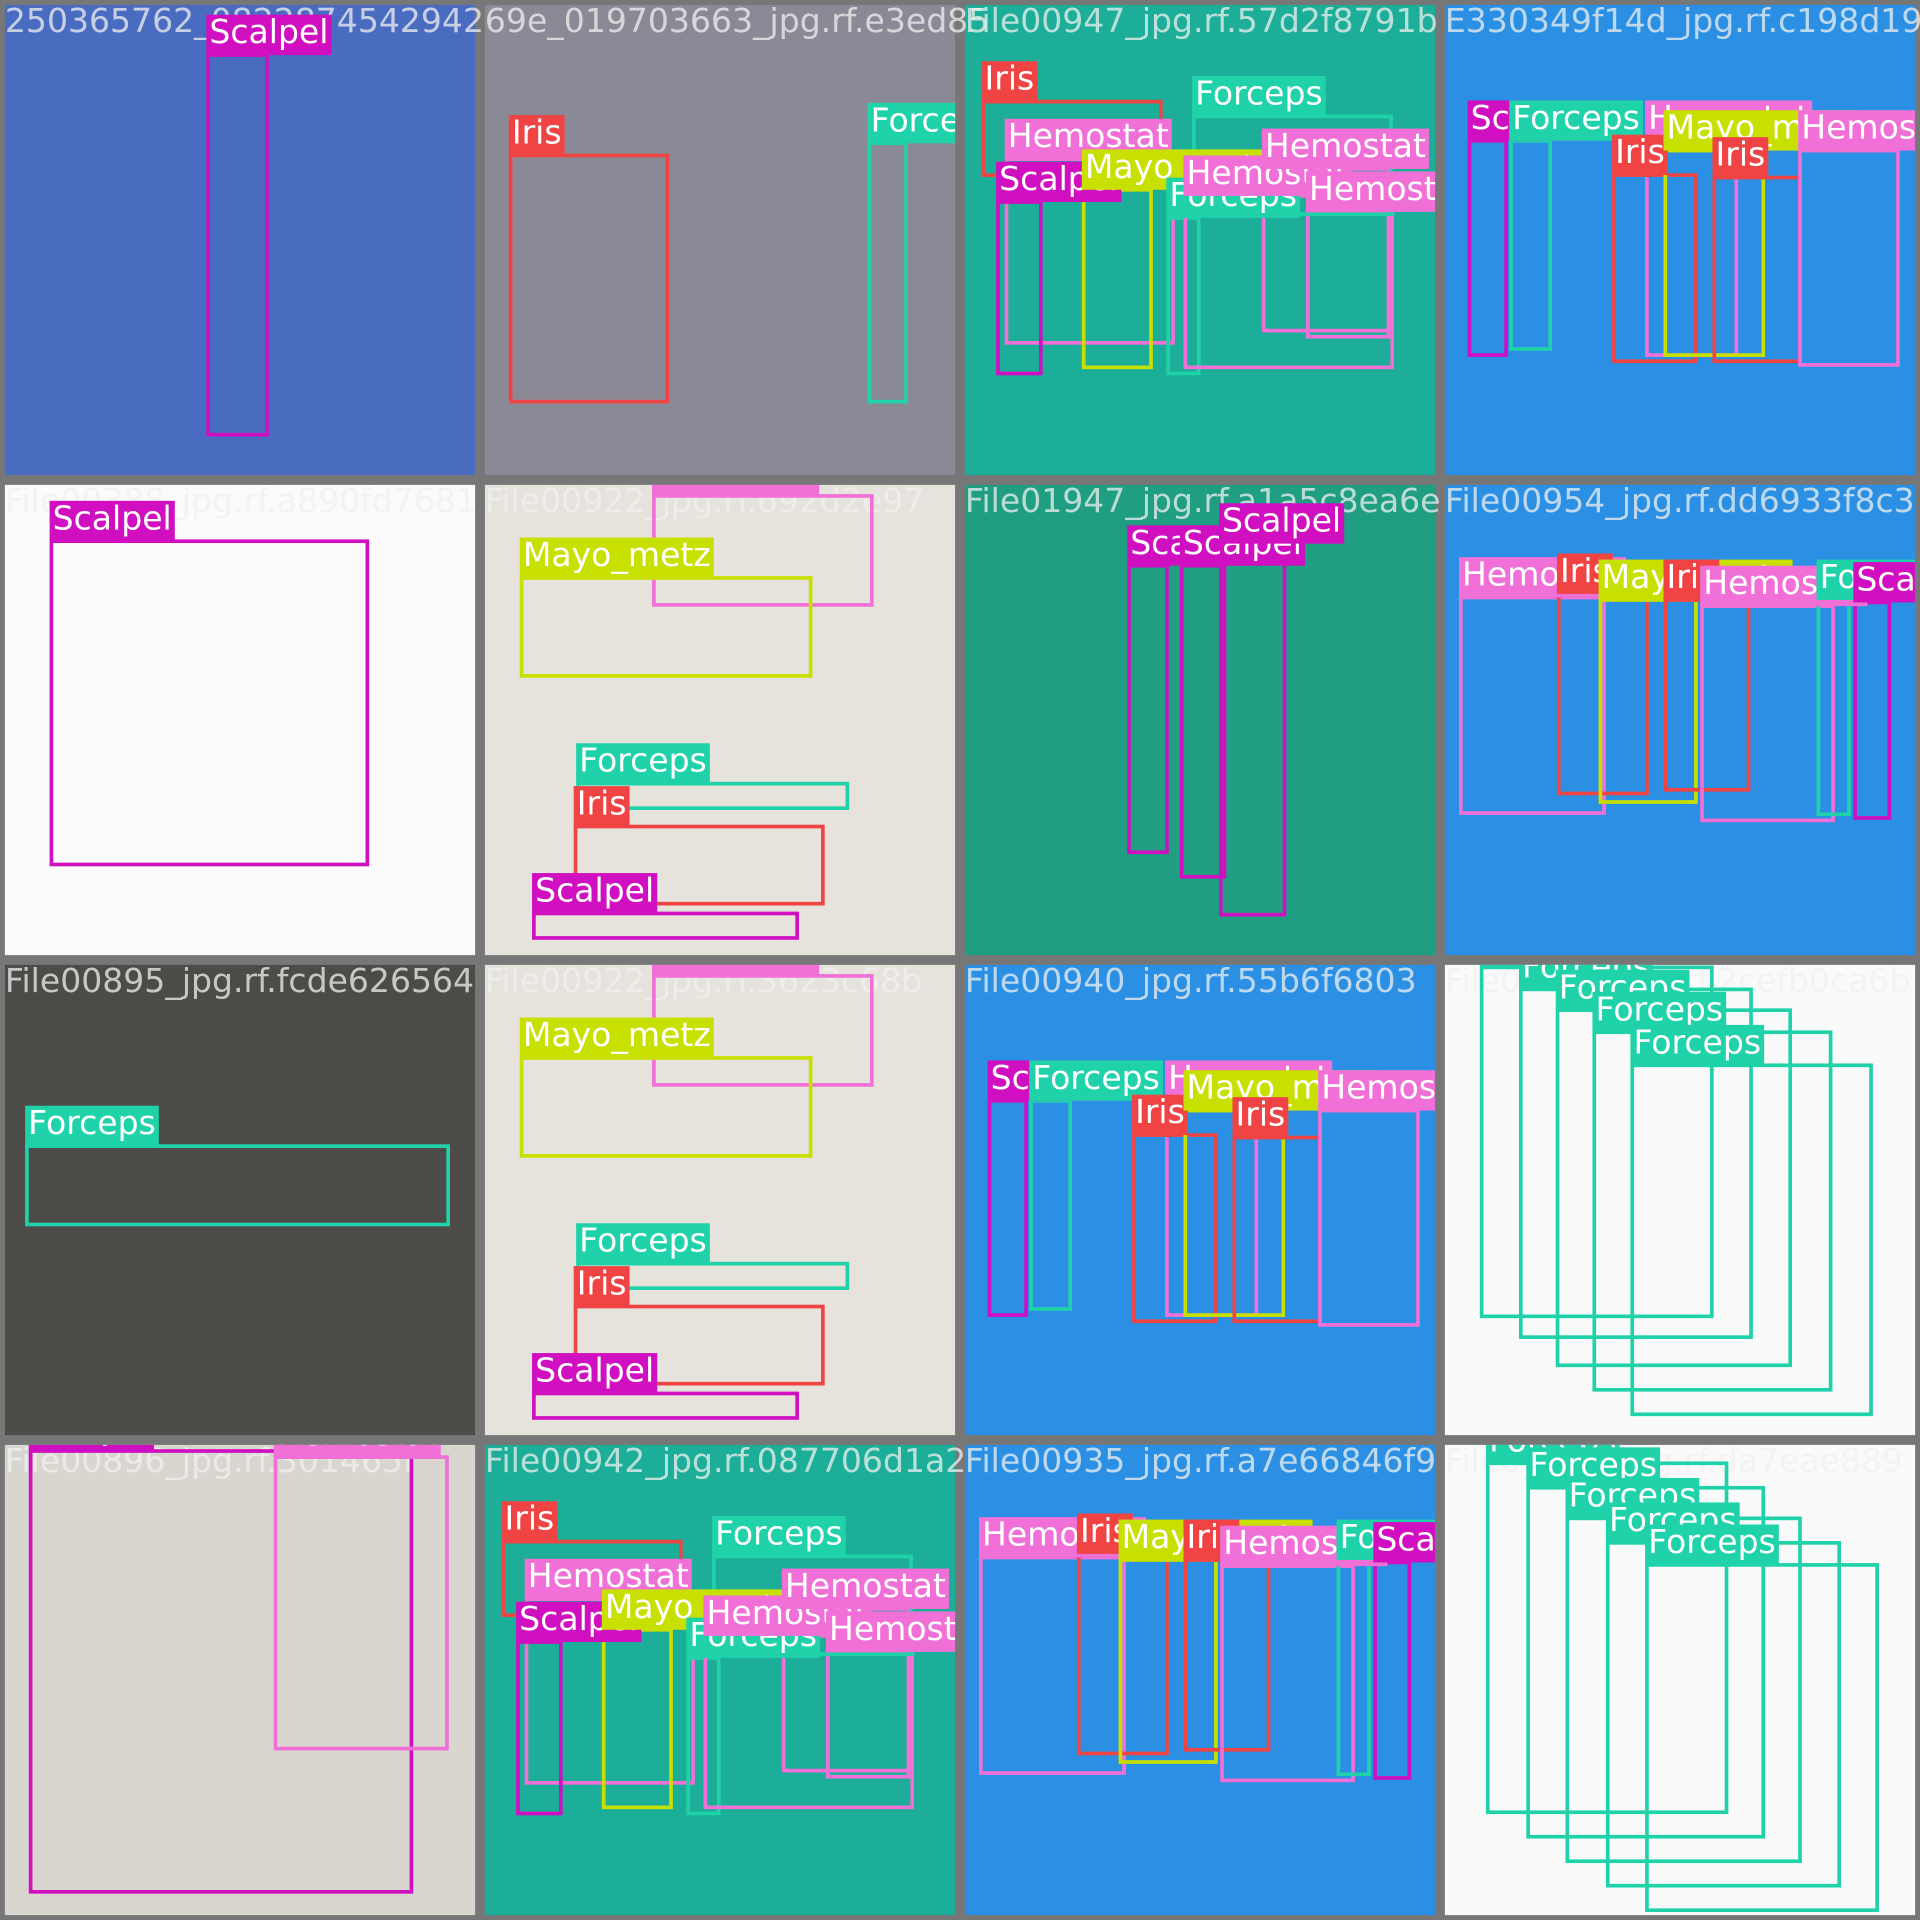 This screenshot has width=1920, height=1920. What do you see at coordinates (753, 252) in the screenshot?
I see `annotations: Iris Forceps` at bounding box center [753, 252].